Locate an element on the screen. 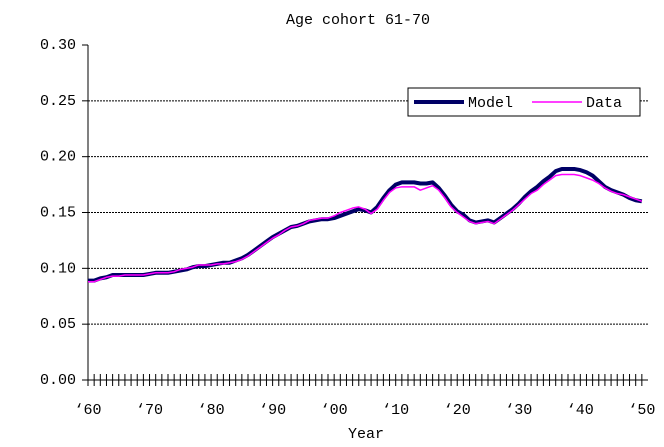 The width and height of the screenshot is (664, 447). x-tick-label: ‘10 is located at coordinates (395, 410).